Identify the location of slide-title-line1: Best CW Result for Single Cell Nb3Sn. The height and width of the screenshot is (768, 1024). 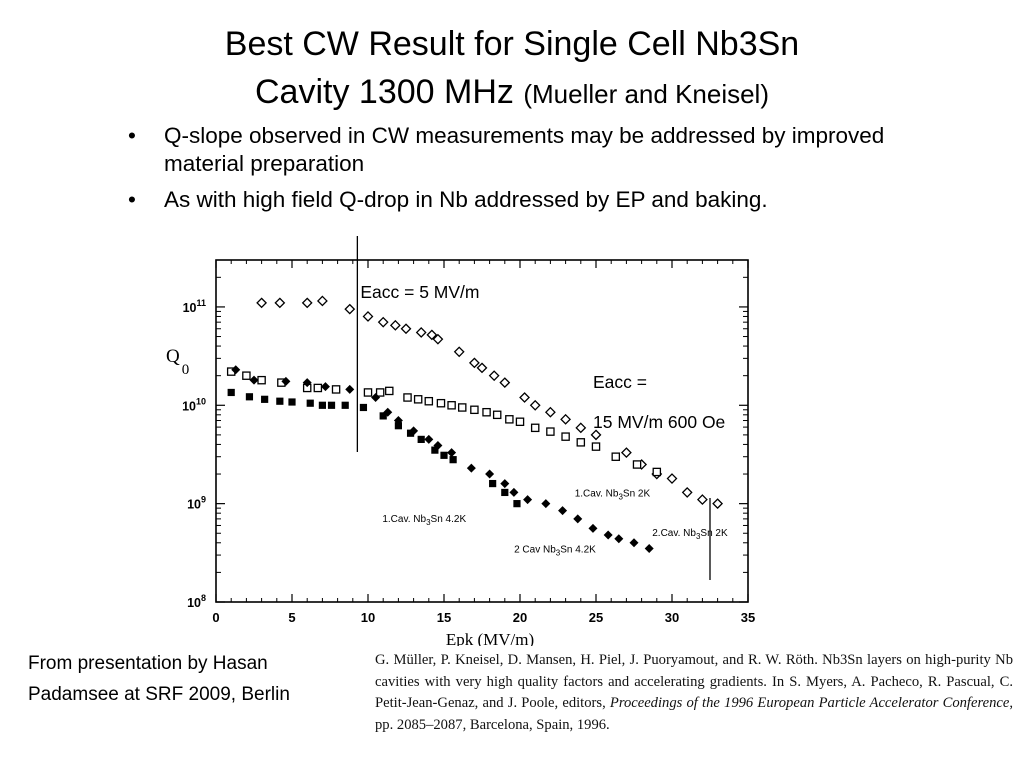
(512, 44).